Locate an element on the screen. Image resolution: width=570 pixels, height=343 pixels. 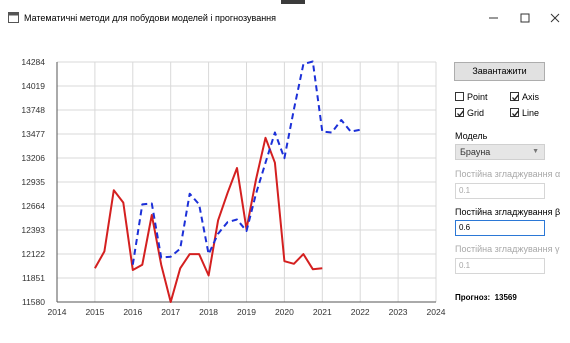
maximize-icon is located at coordinates (525, 18).